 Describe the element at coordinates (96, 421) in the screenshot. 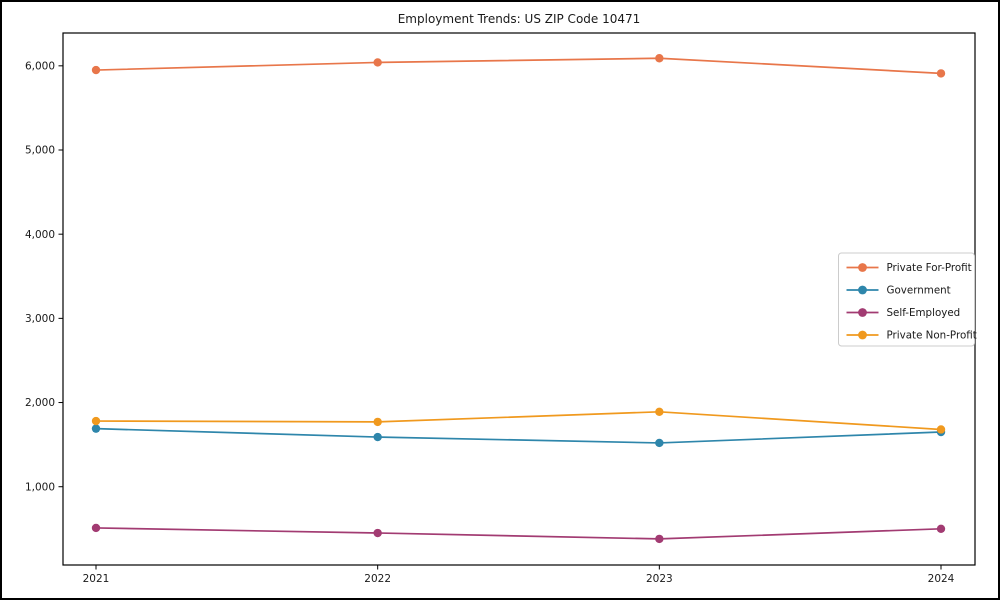

I see `point-private-non-profit-2021` at that location.